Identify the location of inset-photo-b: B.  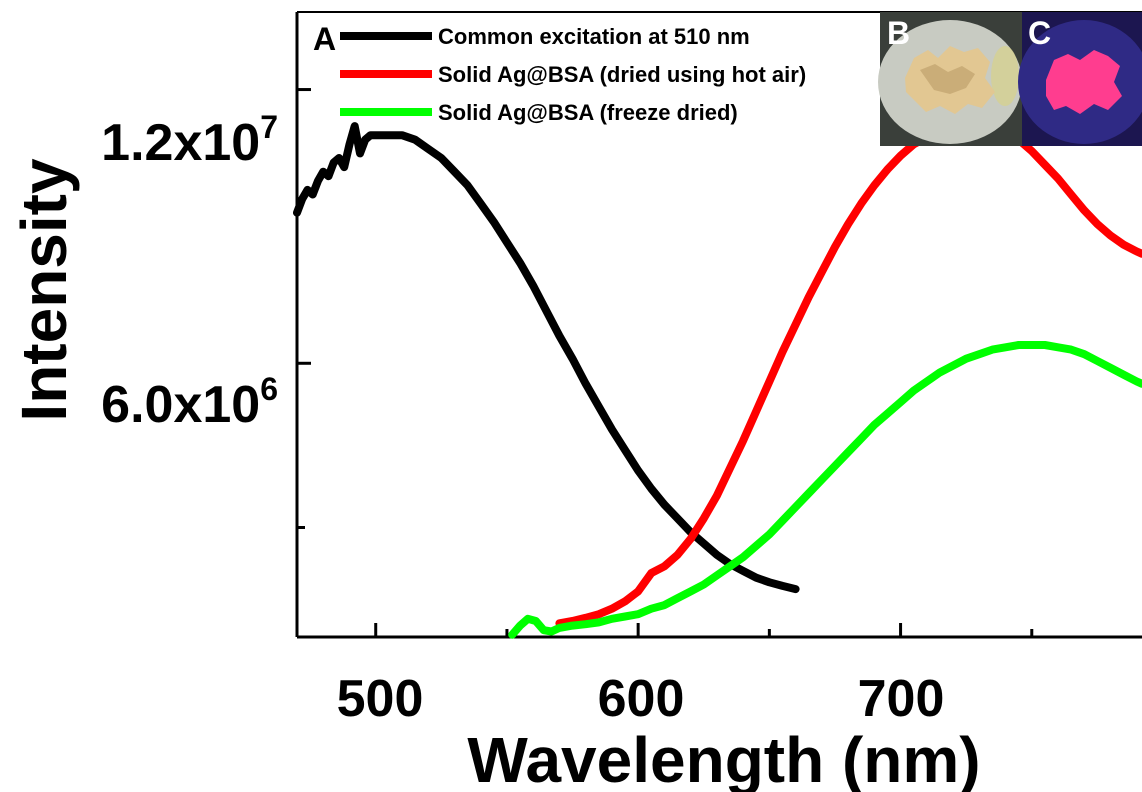
(950, 79).